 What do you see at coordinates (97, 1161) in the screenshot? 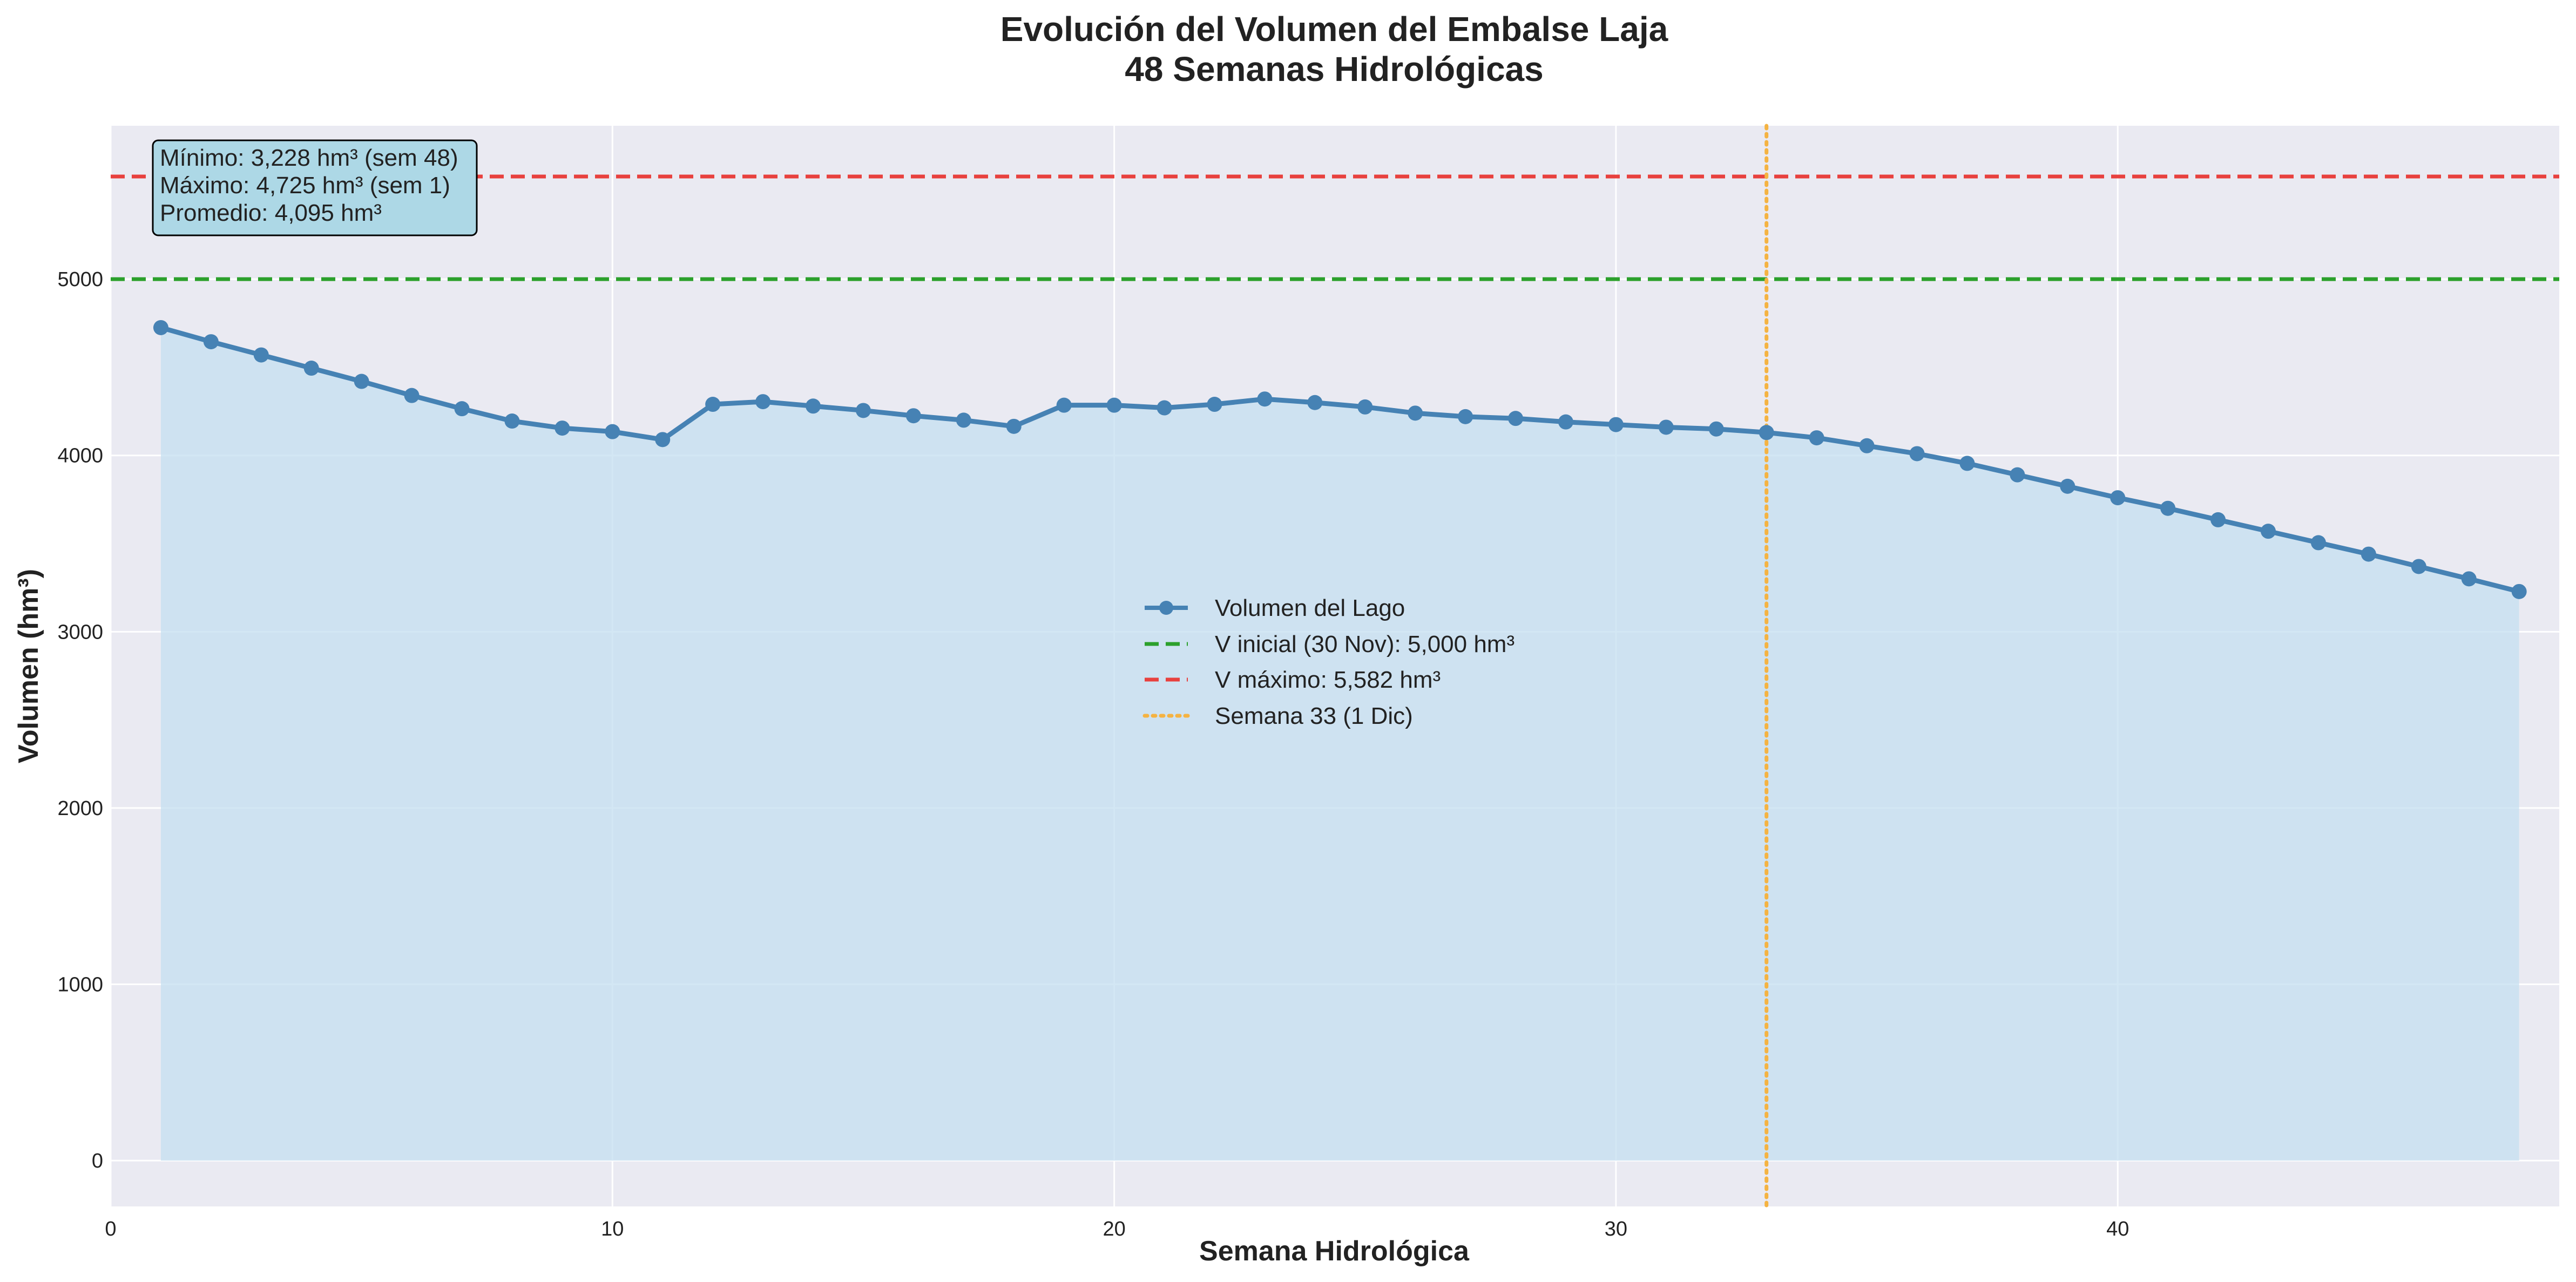
I see `y-tick-label-0: 0` at bounding box center [97, 1161].